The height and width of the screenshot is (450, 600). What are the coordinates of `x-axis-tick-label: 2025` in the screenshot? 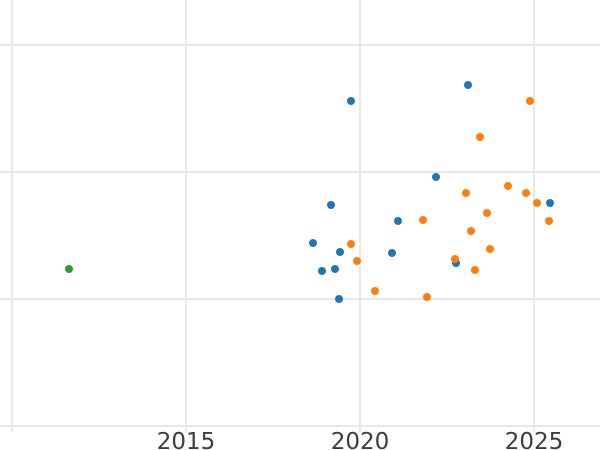 It's located at (534, 439).